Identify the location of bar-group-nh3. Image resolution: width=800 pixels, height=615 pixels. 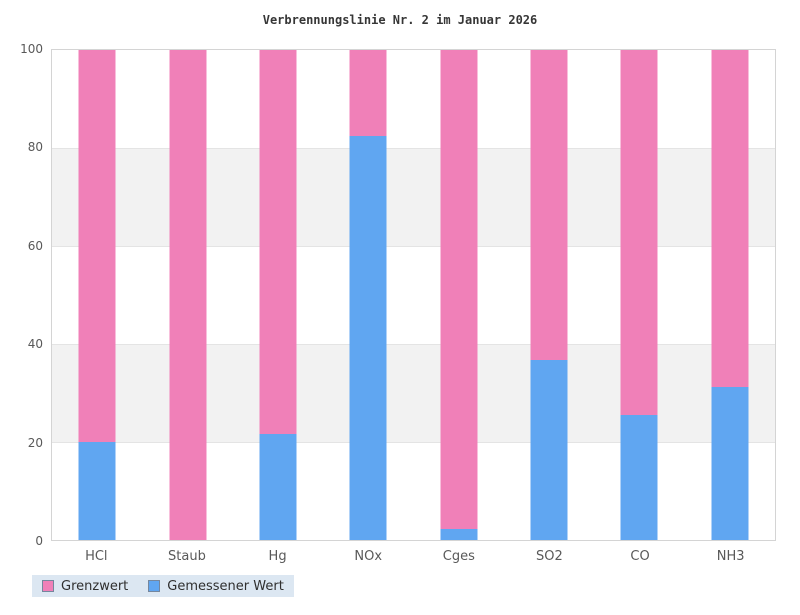
(730, 295).